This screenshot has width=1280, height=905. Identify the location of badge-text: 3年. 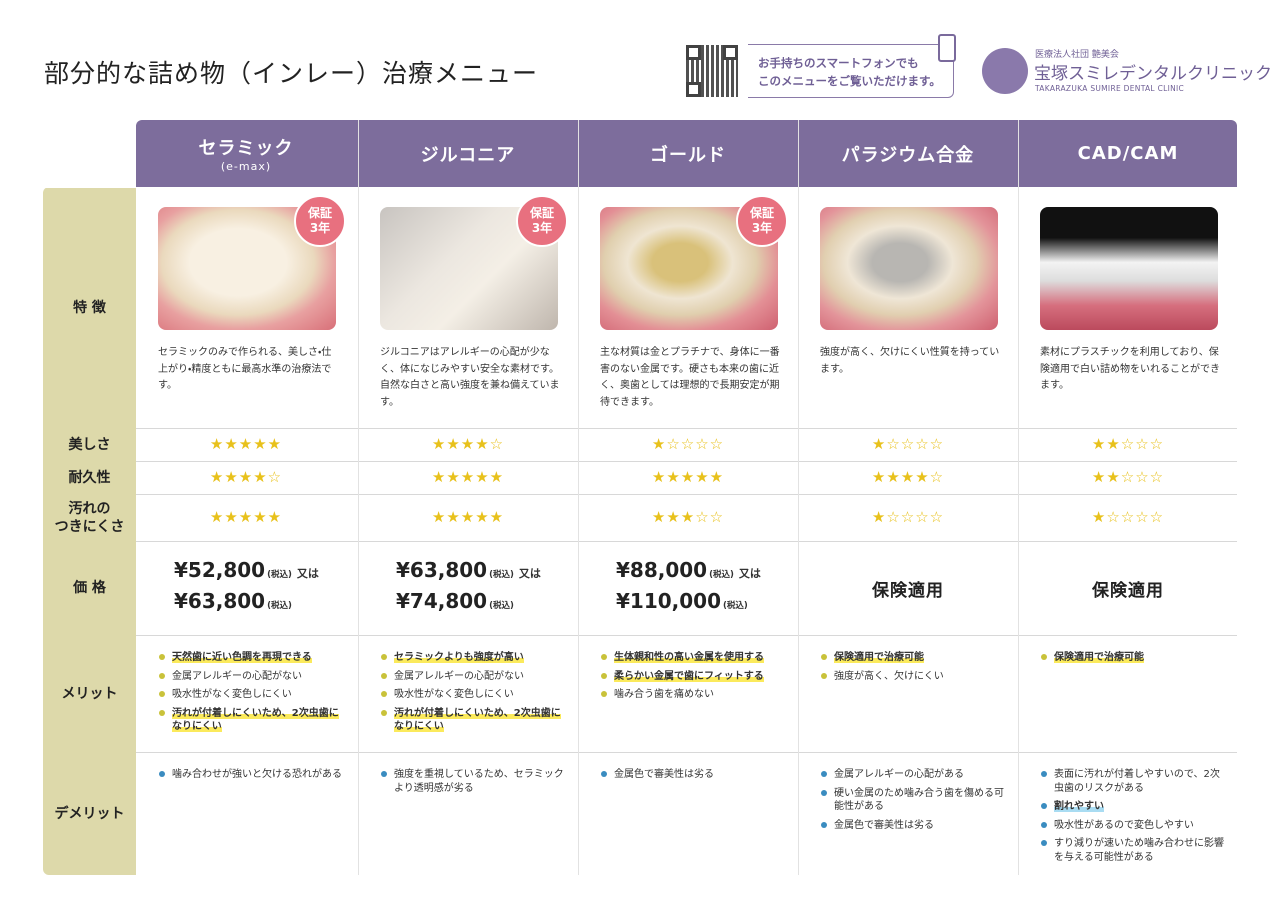
(542, 228).